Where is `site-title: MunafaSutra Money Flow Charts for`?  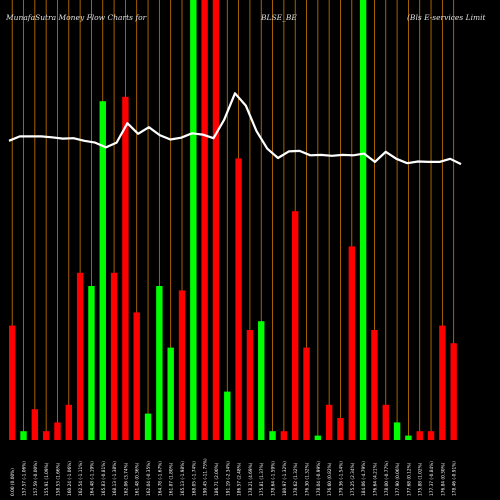
site-title: MunafaSutra Money Flow Charts for is located at coordinates (76, 17).